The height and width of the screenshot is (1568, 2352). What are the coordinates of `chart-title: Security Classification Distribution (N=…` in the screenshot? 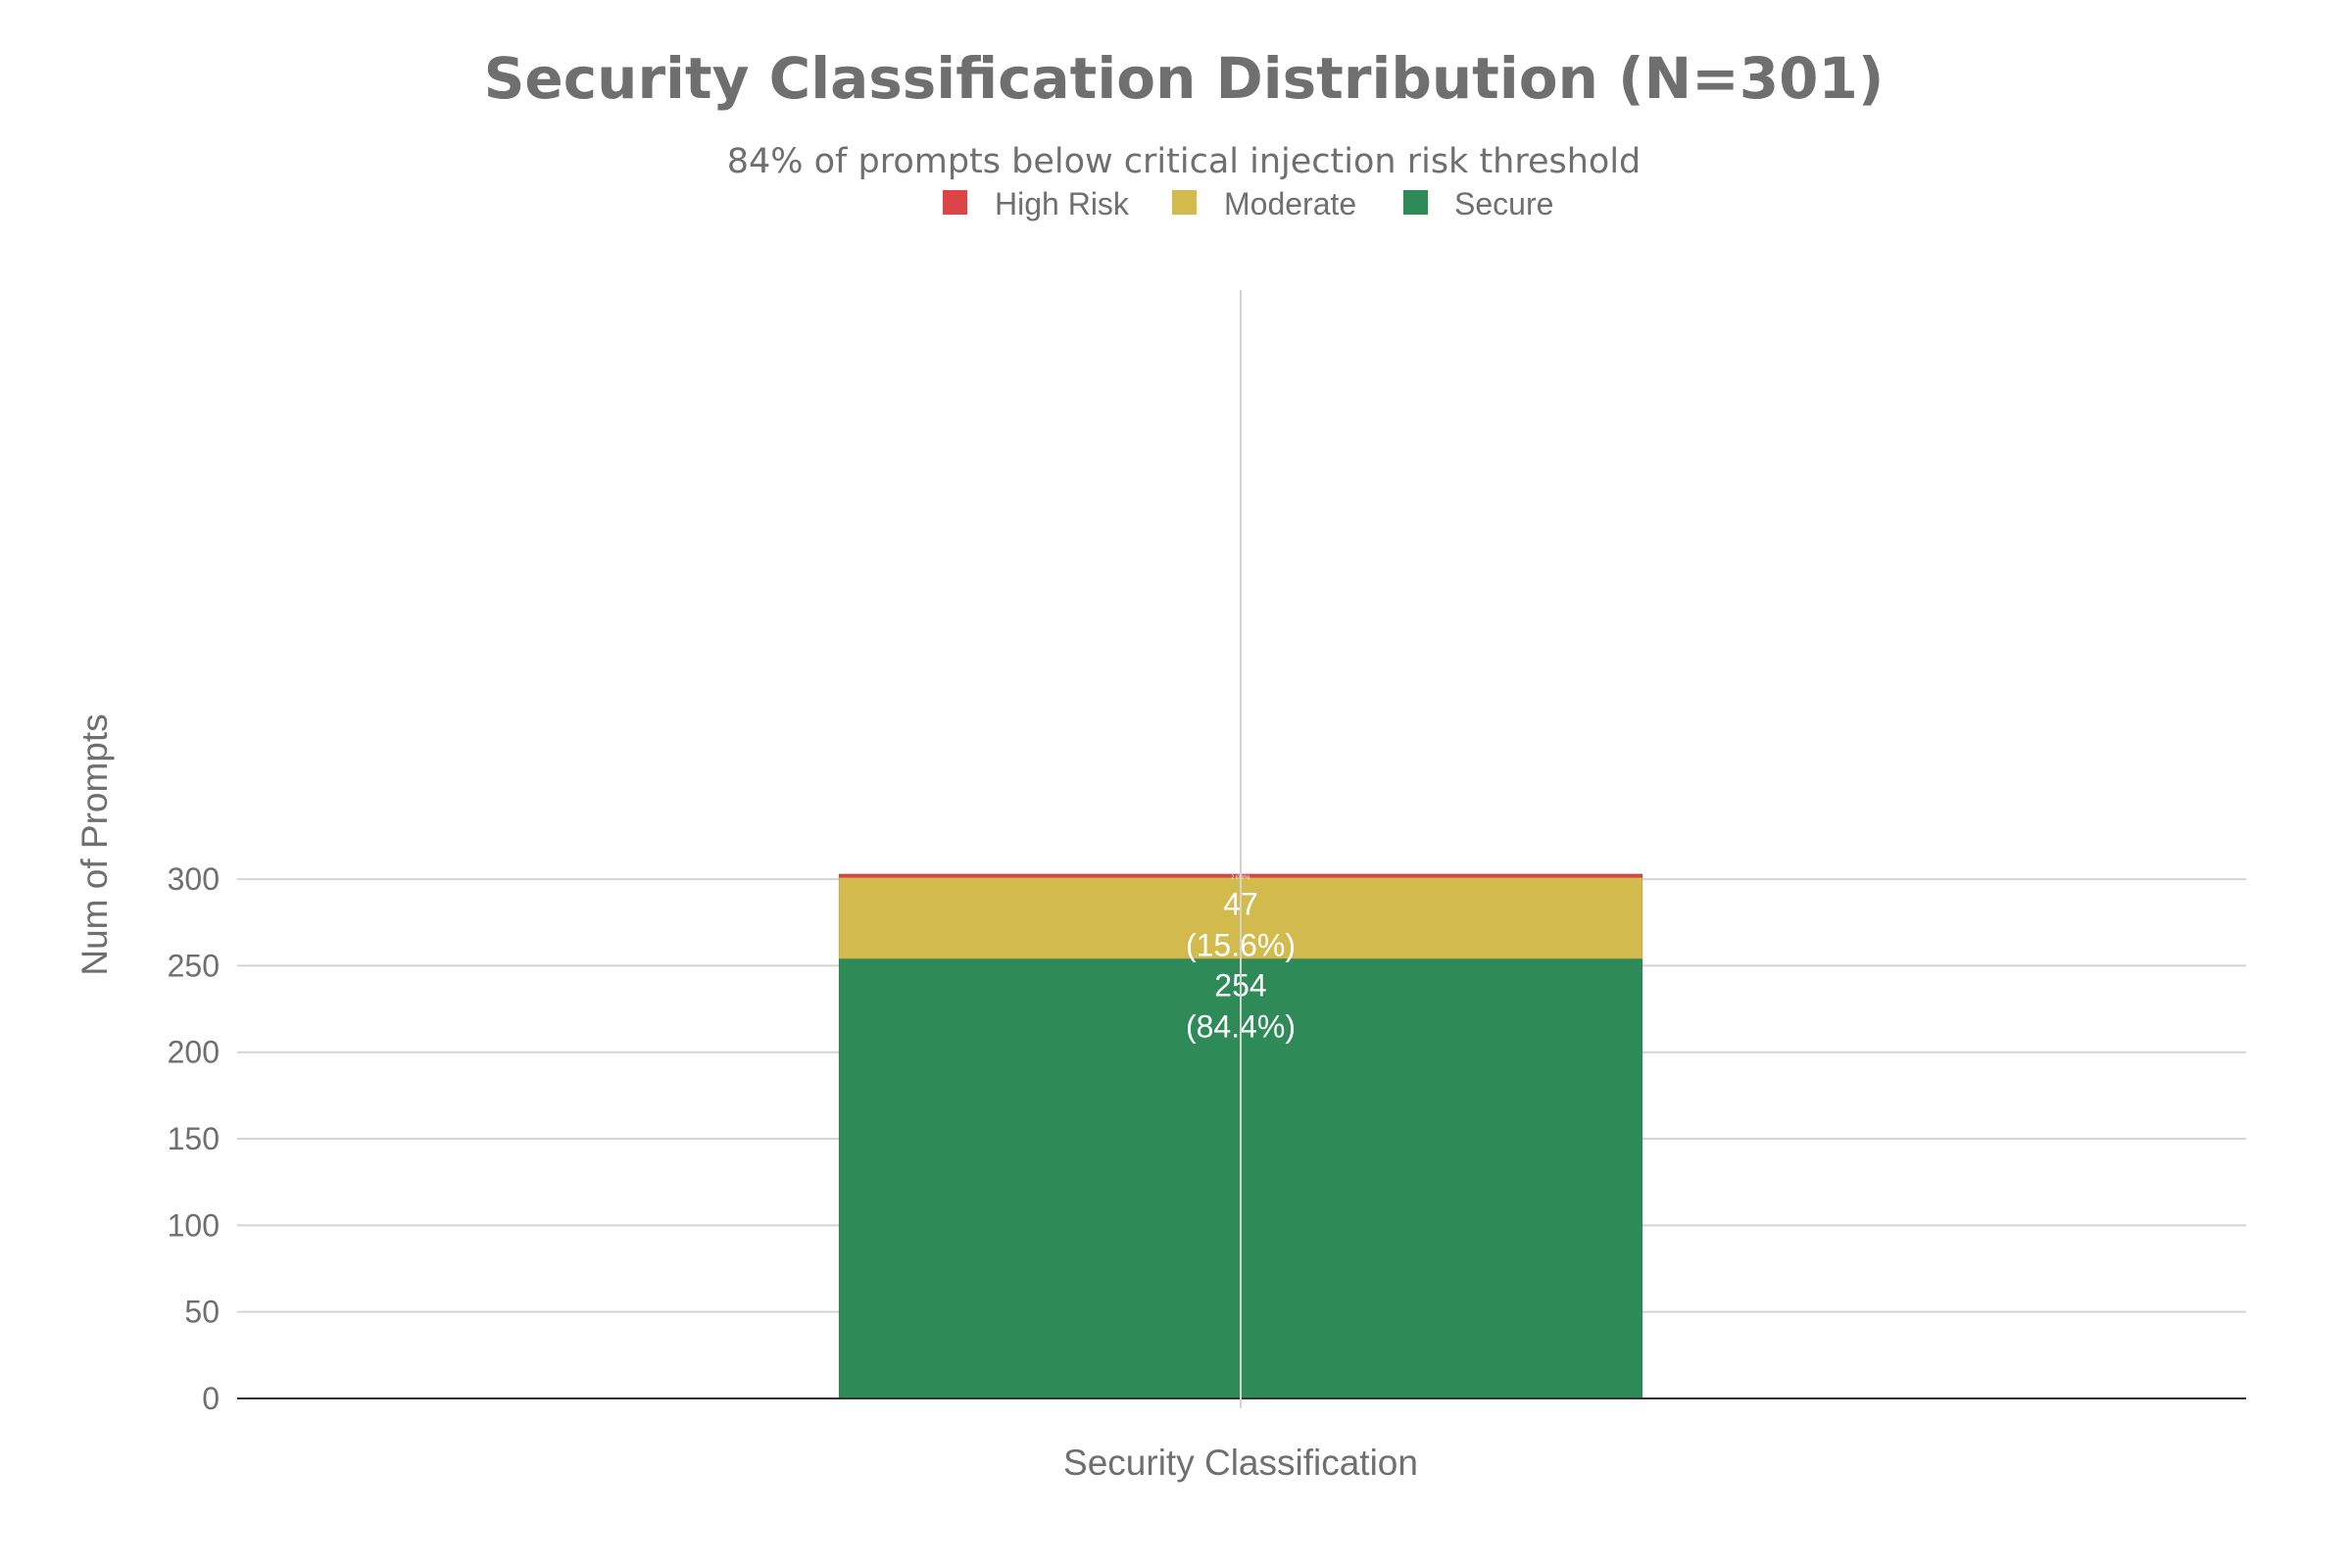 It's located at (1184, 78).